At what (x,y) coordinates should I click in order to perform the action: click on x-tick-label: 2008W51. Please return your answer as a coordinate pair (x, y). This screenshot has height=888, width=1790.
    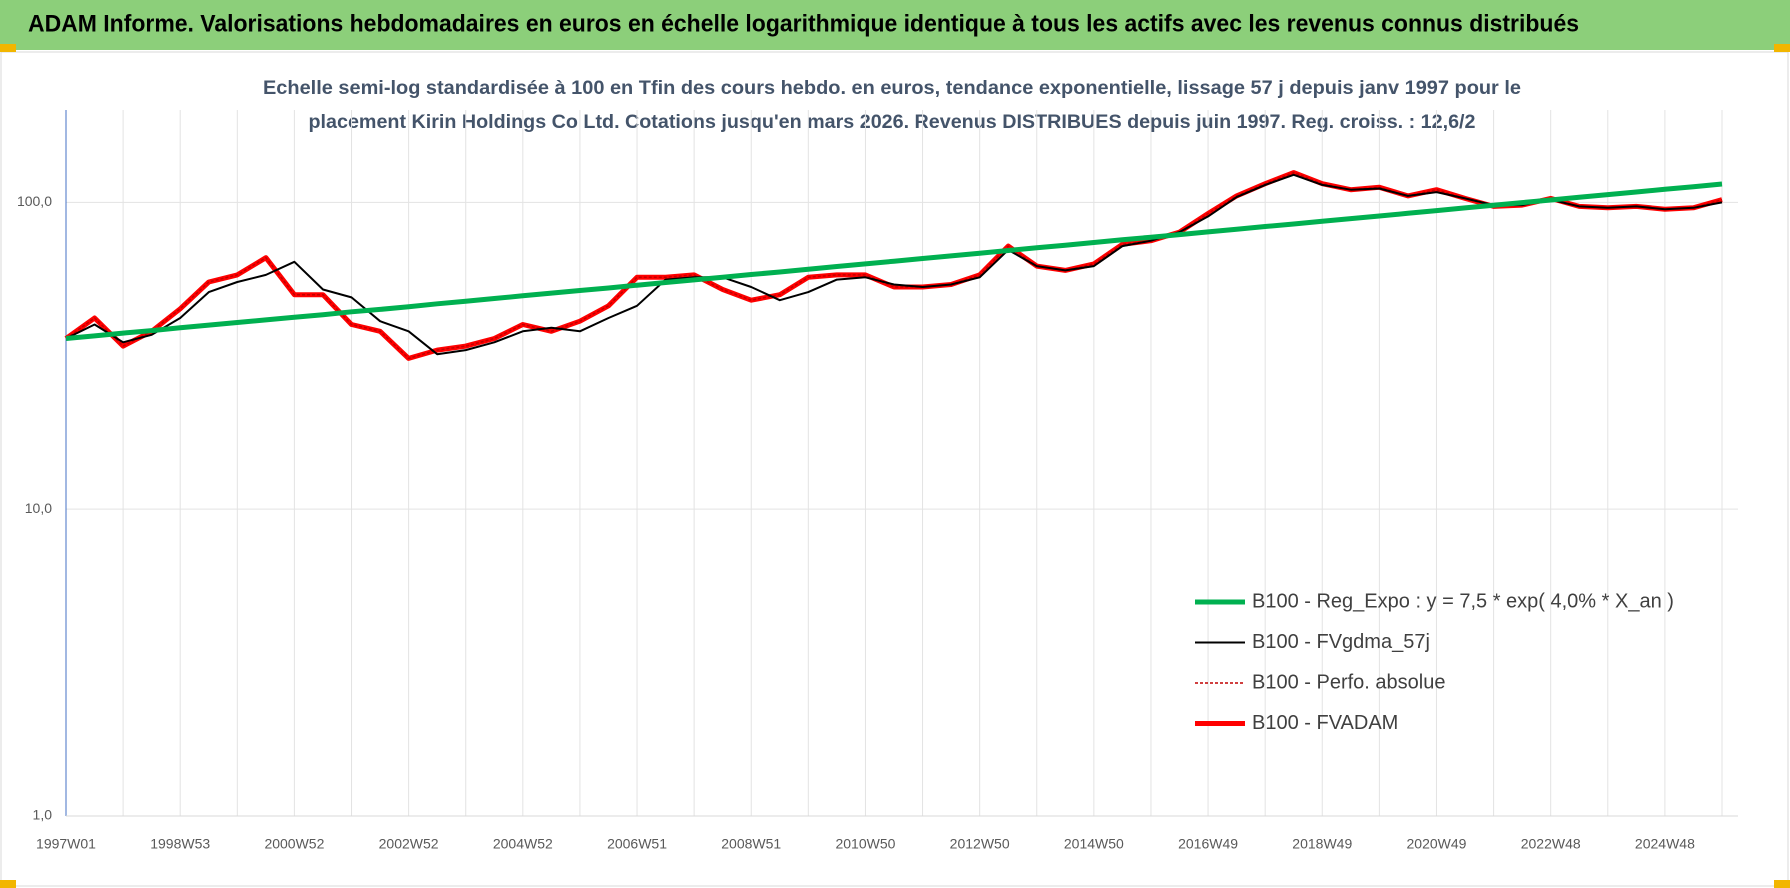
    Looking at the image, I should click on (751, 844).